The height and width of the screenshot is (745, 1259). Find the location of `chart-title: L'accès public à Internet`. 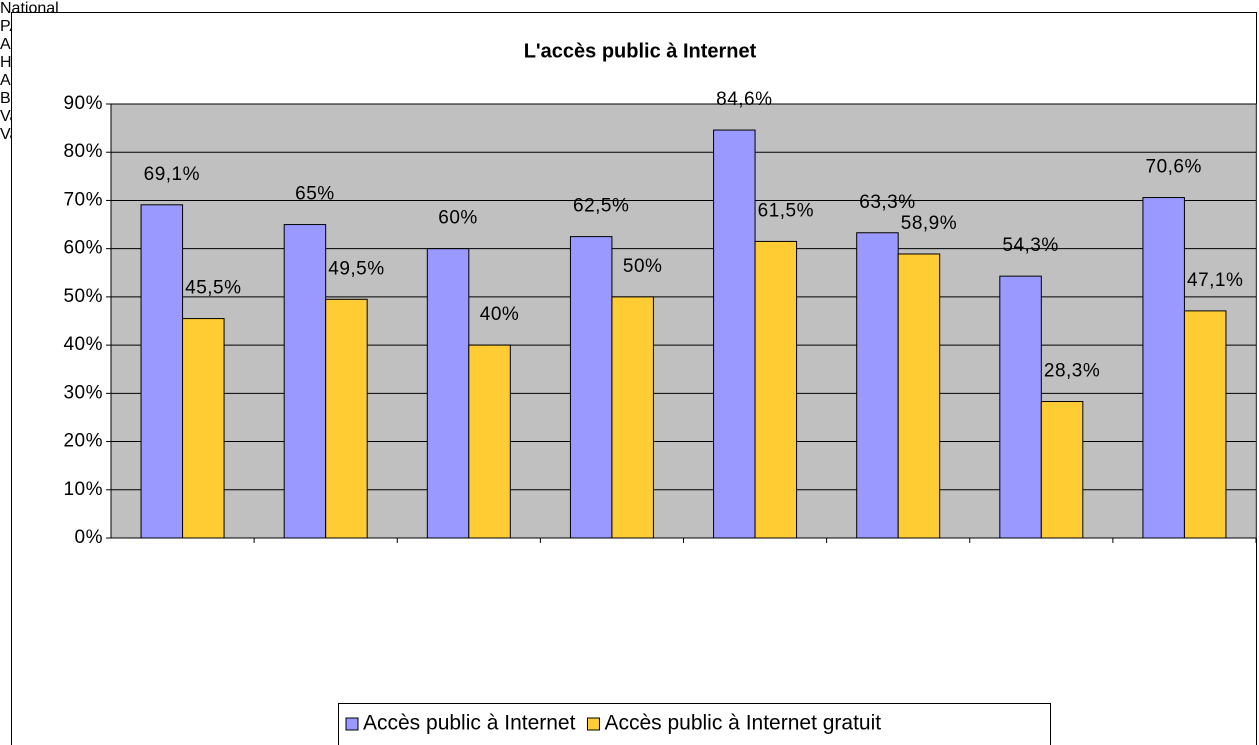

chart-title: L'accès public à Internet is located at coordinates (640, 51).